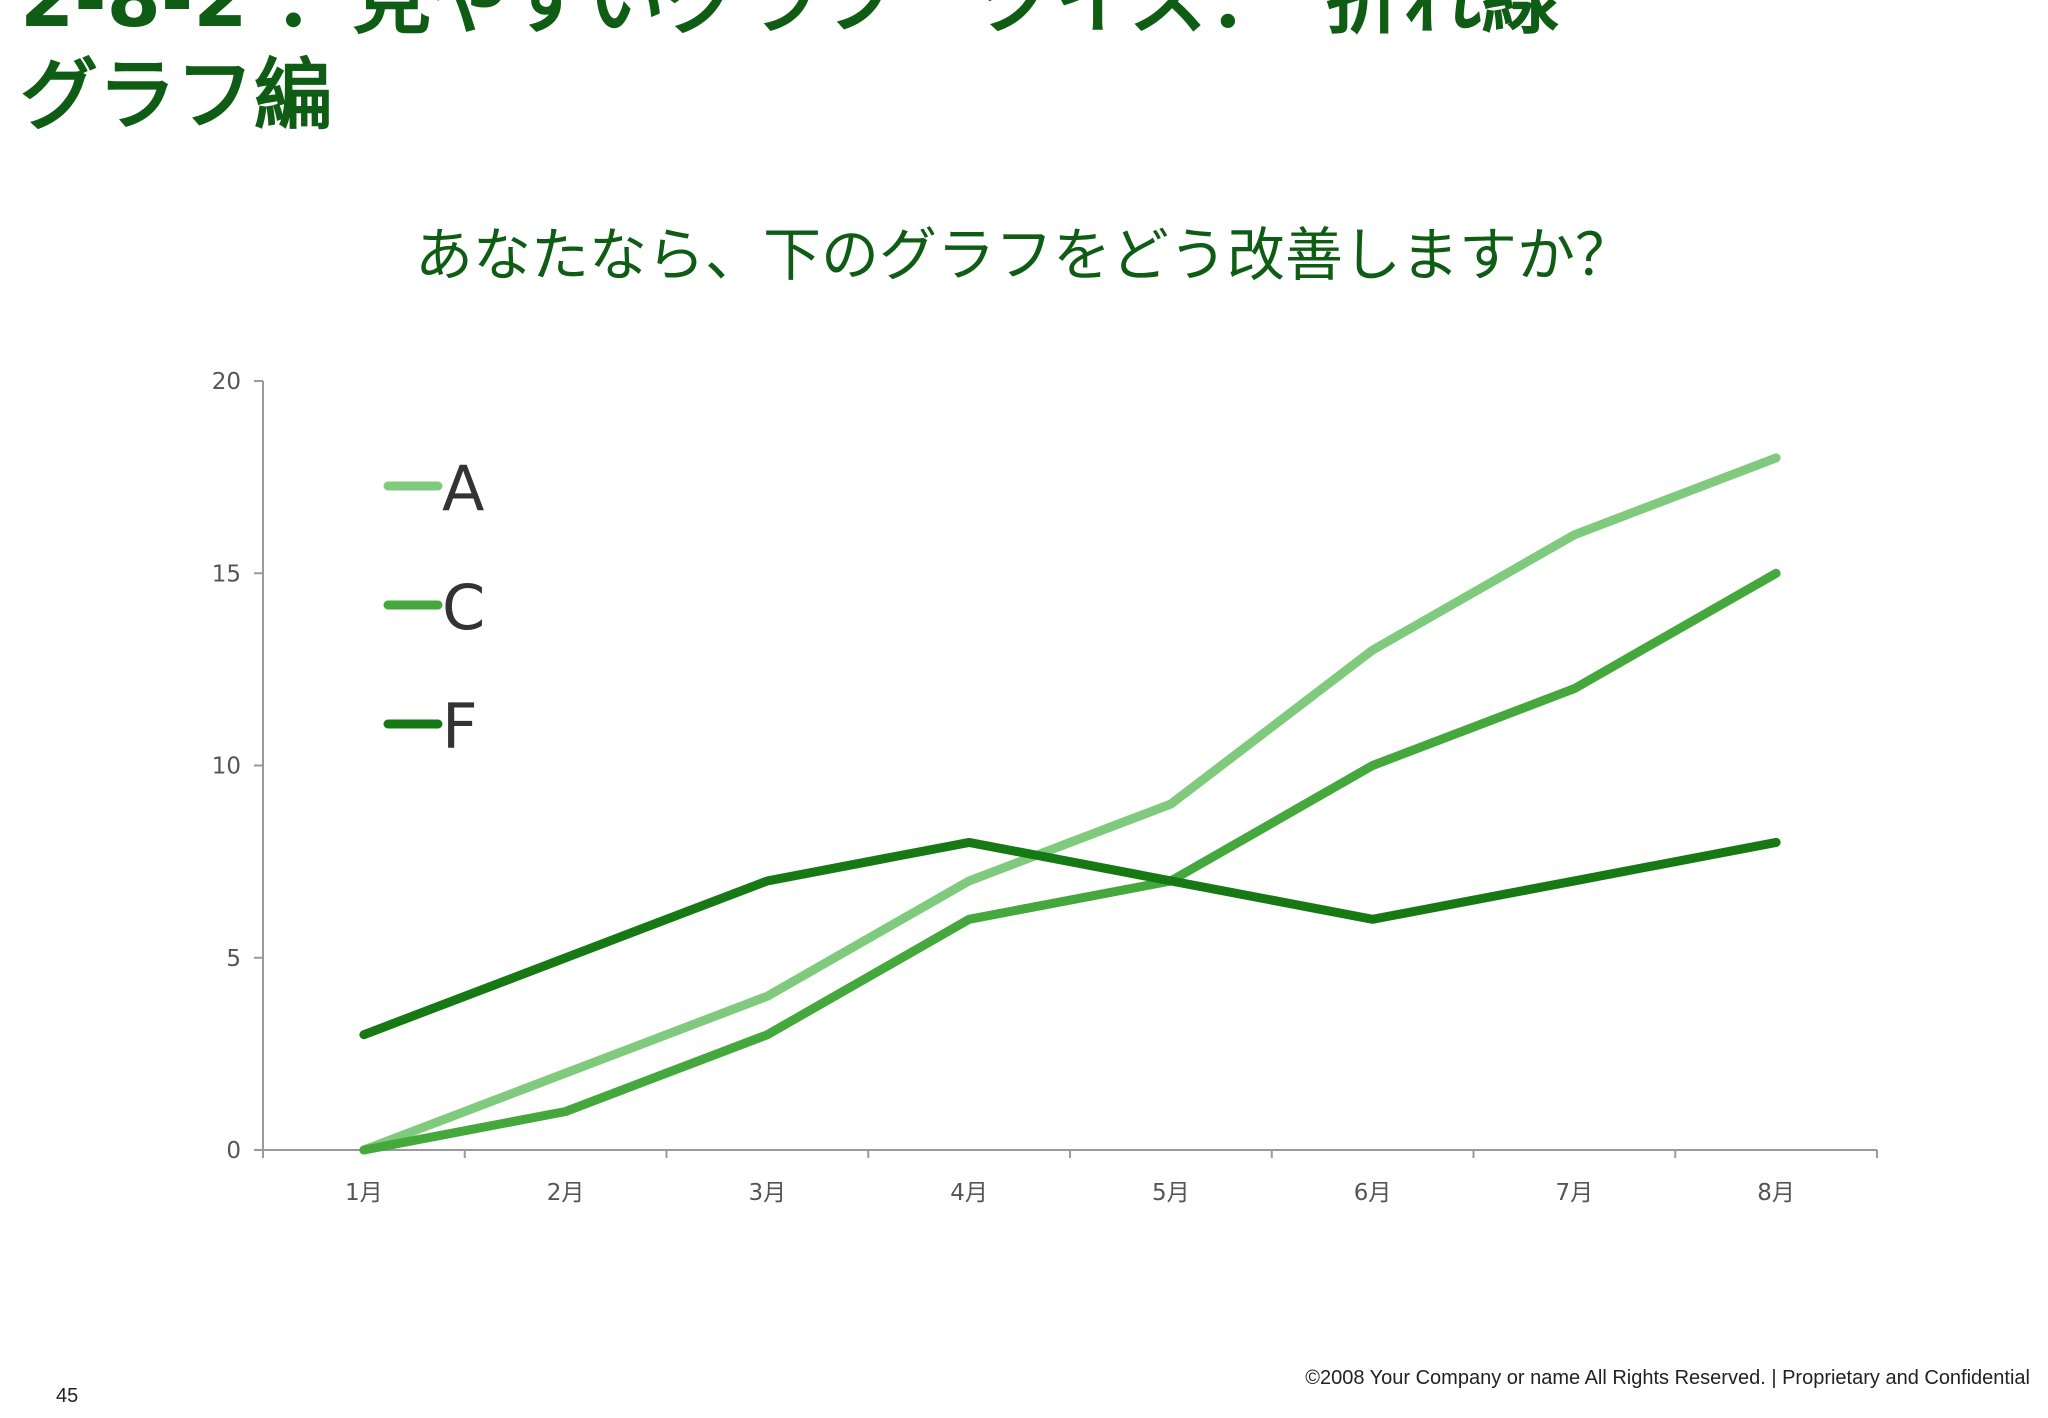 This screenshot has width=2048, height=1418. What do you see at coordinates (969, 1193) in the screenshot?
I see `x-tick-label: 4月` at bounding box center [969, 1193].